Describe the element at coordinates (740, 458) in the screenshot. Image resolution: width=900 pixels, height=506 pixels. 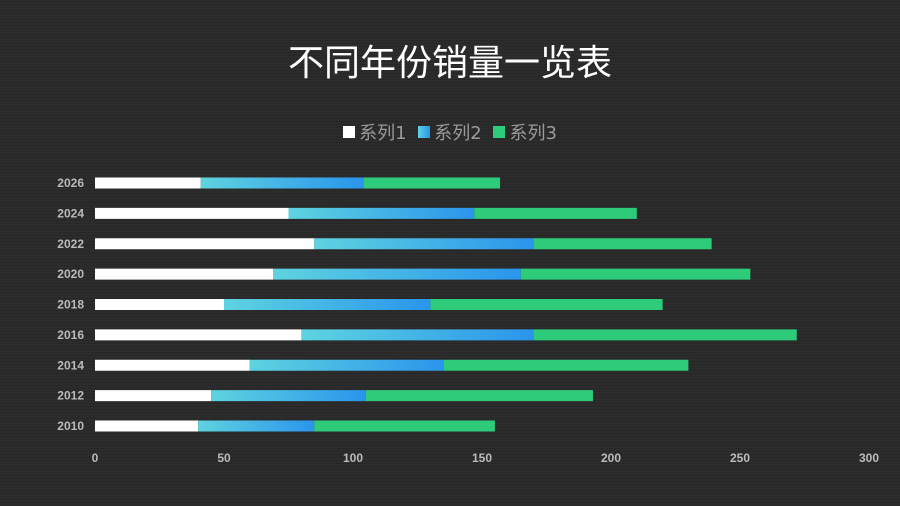
I see `x-tick-label: 250` at that location.